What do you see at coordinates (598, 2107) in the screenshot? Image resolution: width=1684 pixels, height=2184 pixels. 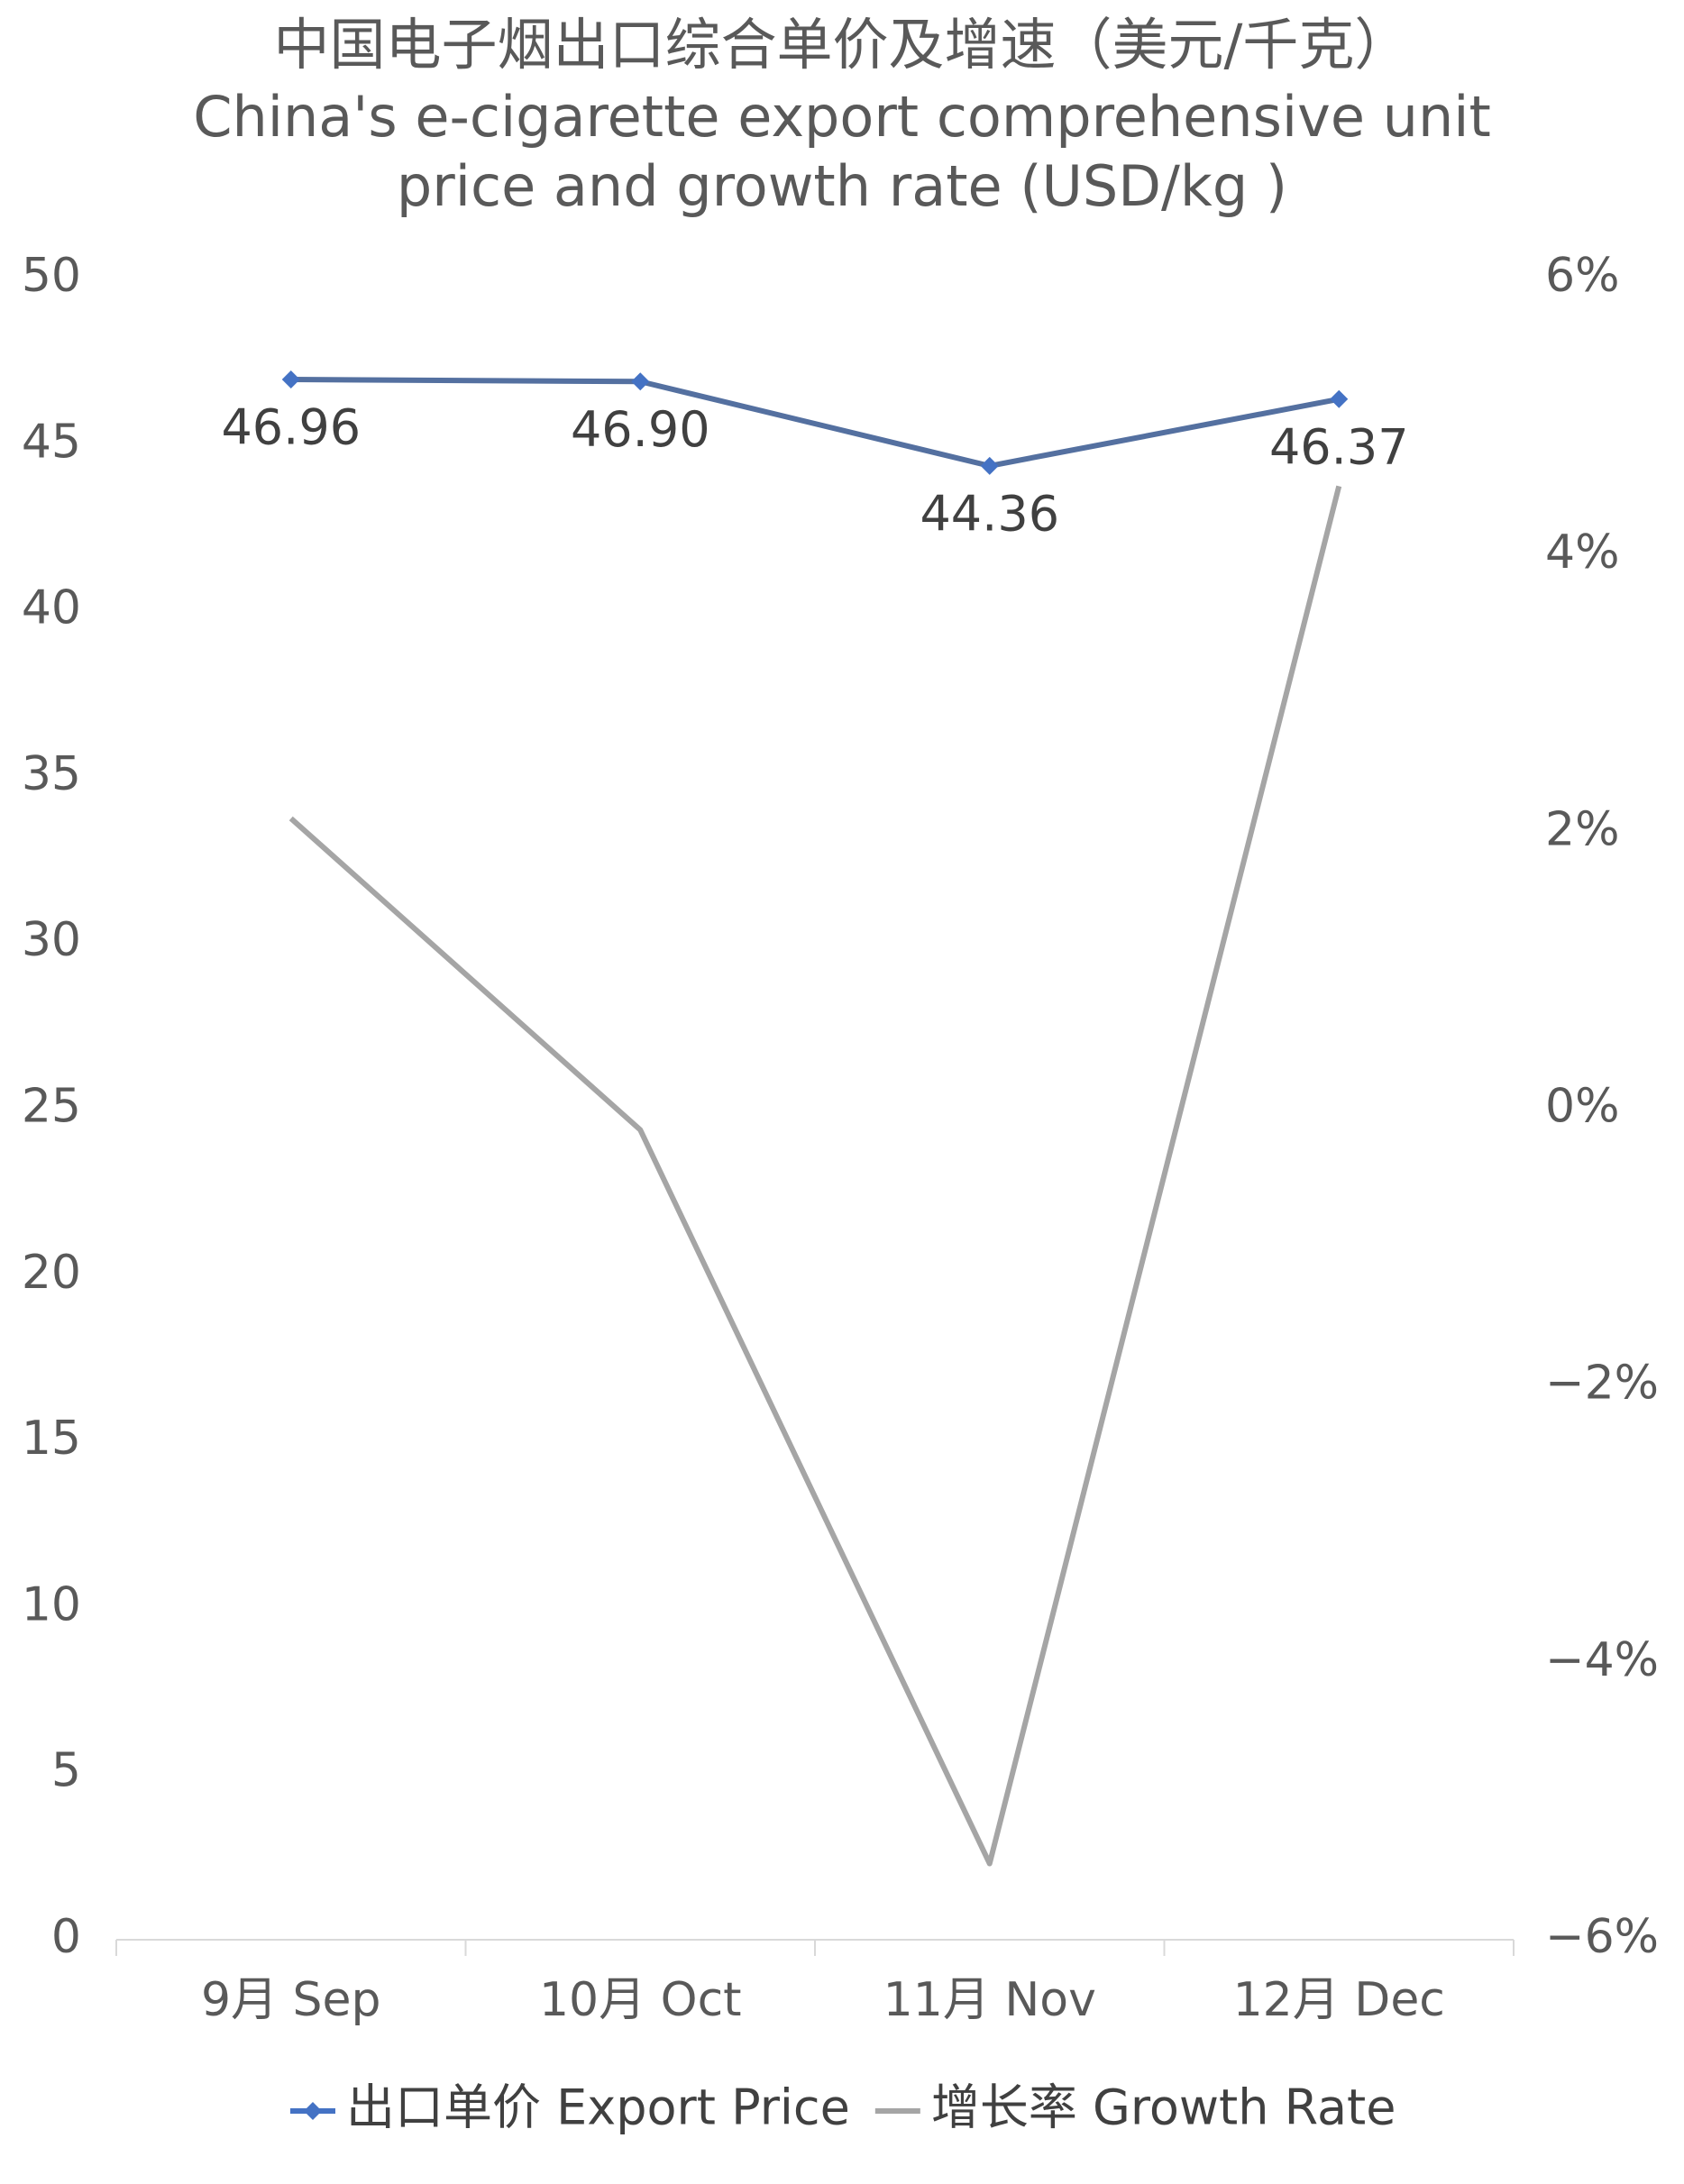 I see `legend-label: 出口单价 Export Price` at bounding box center [598, 2107].